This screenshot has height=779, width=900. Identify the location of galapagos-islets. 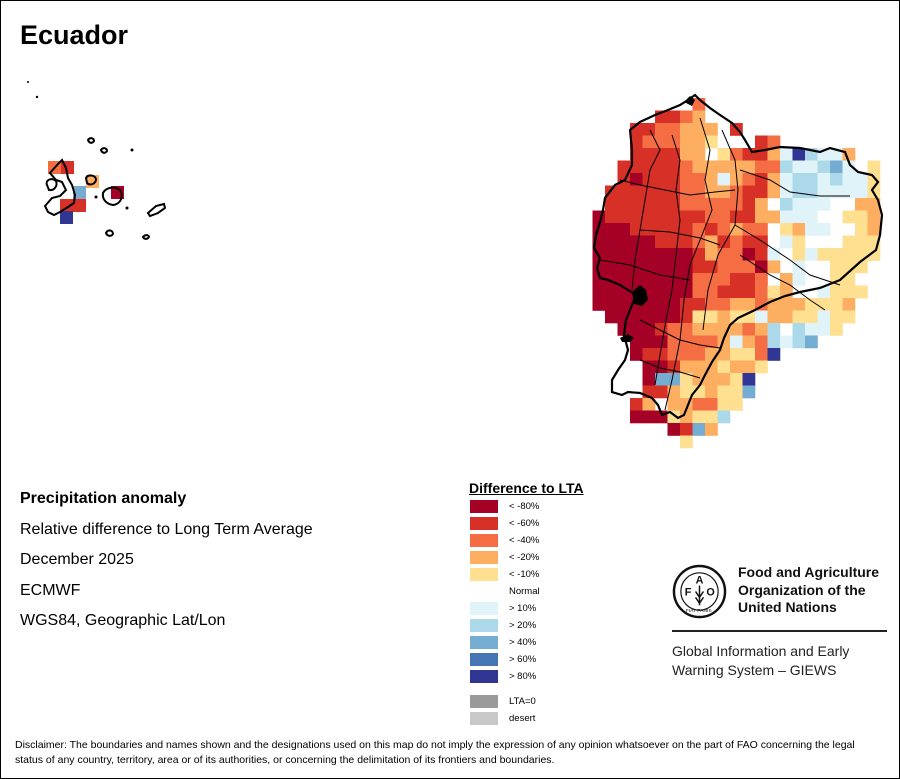
(80, 145).